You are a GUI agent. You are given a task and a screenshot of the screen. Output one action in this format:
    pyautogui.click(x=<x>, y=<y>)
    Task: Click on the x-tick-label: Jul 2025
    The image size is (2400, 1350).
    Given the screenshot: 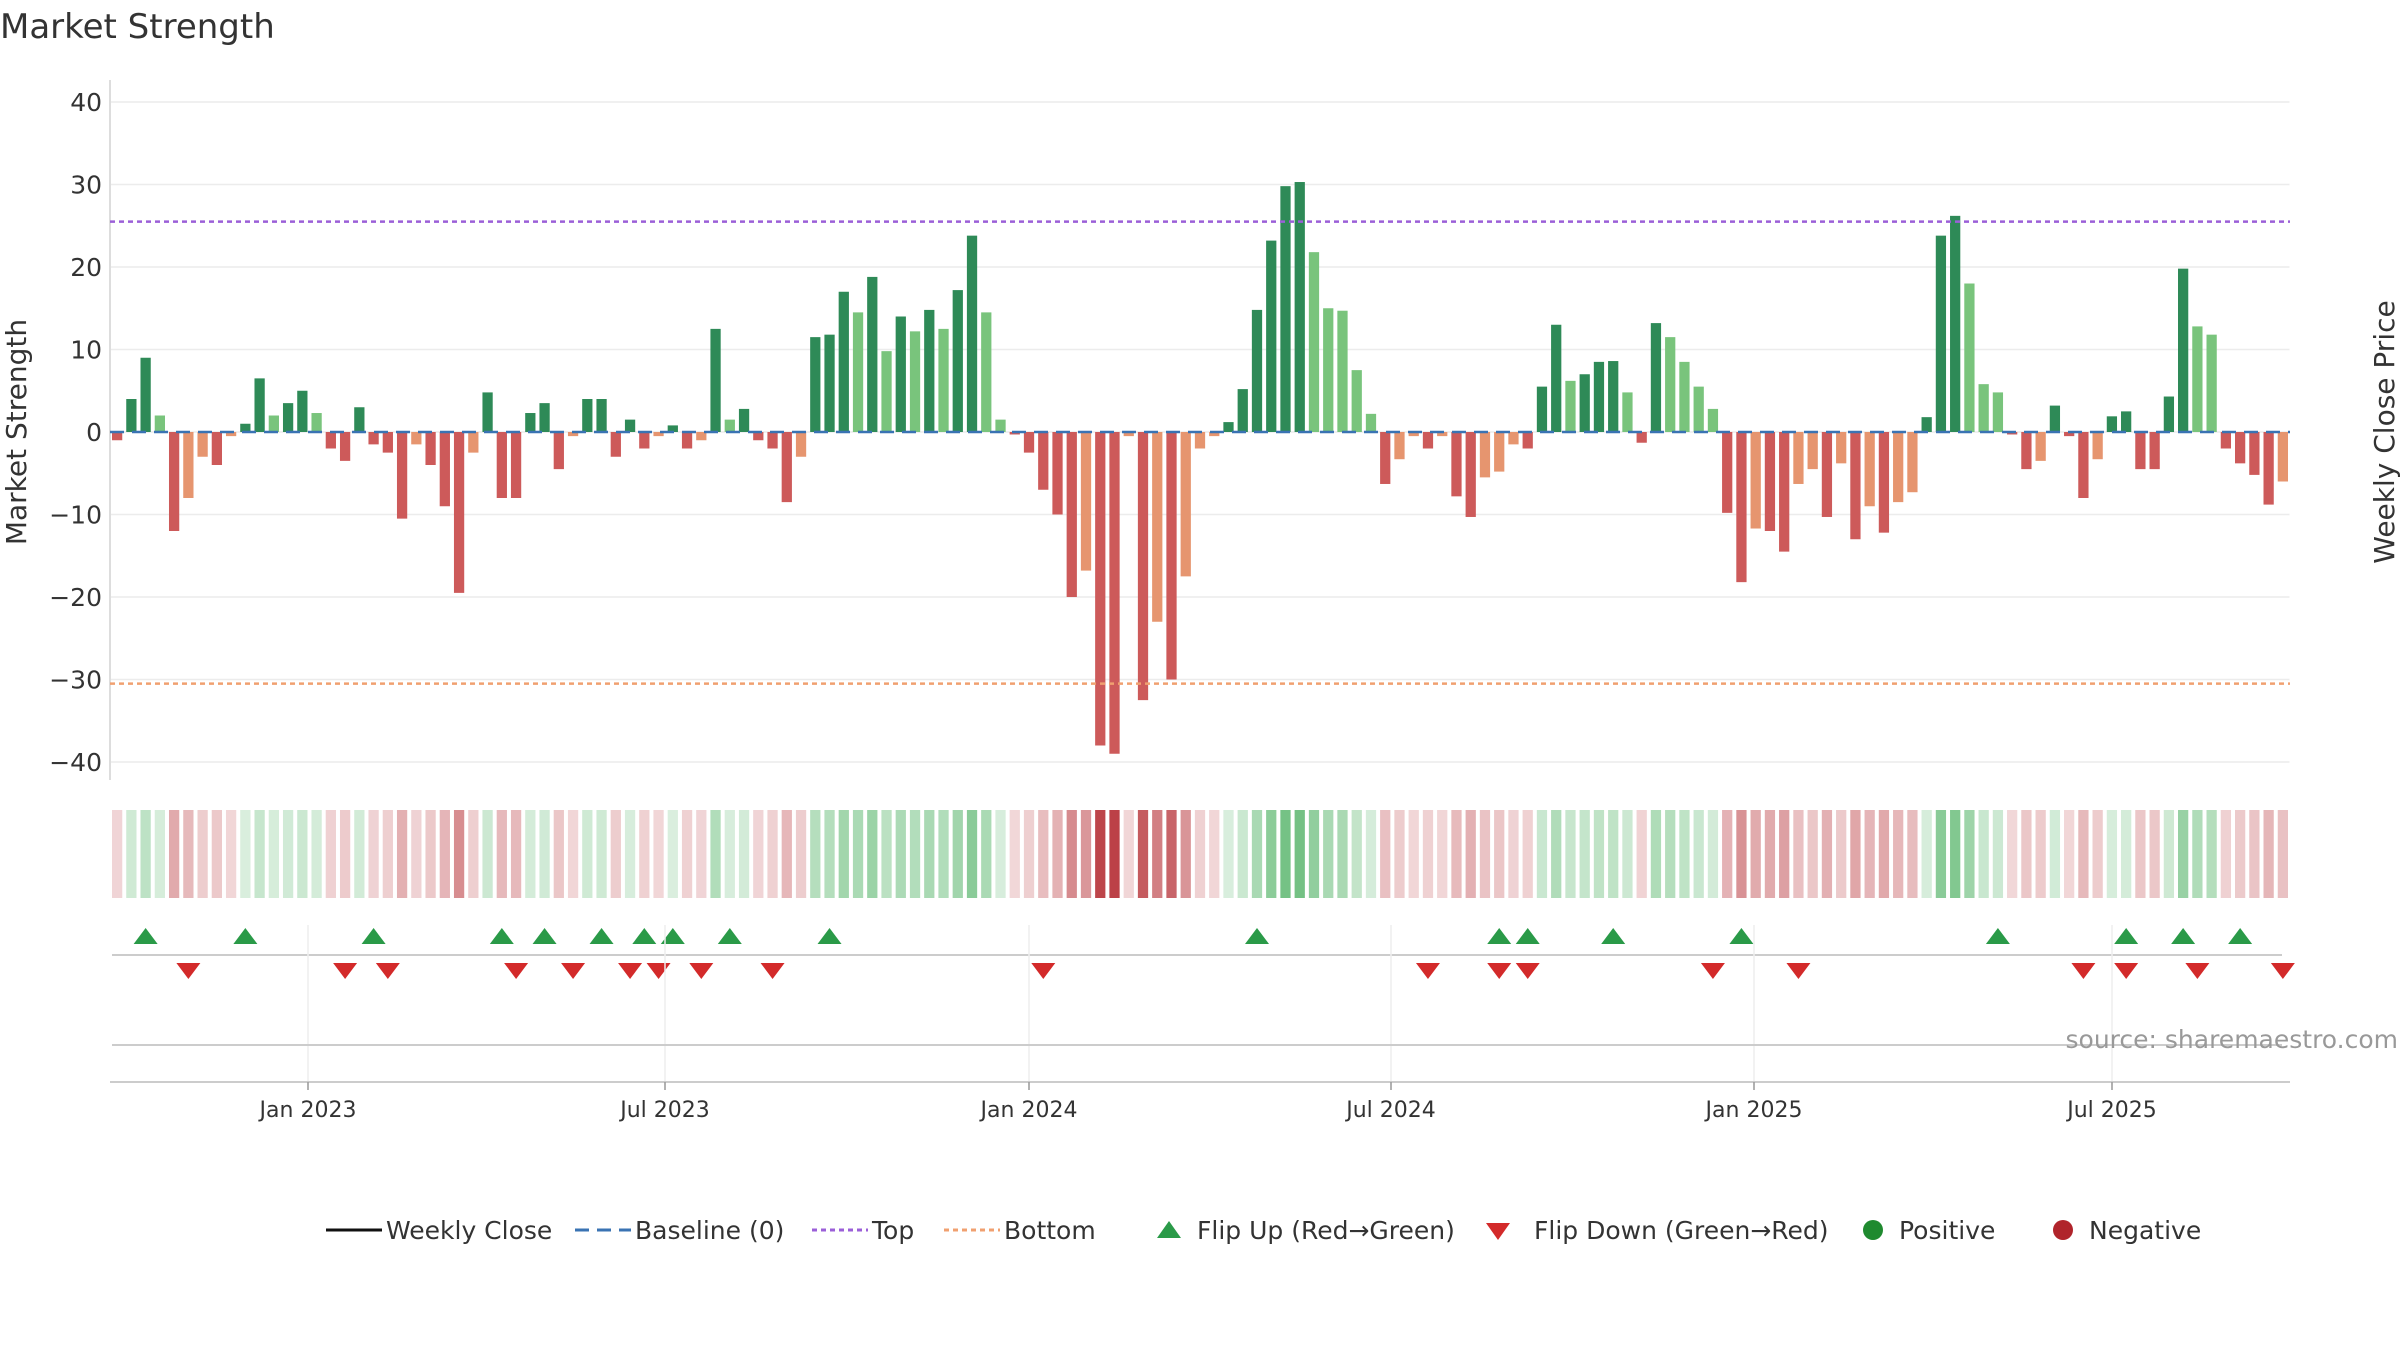 What is the action you would take?
    pyautogui.click(x=2111, y=1110)
    